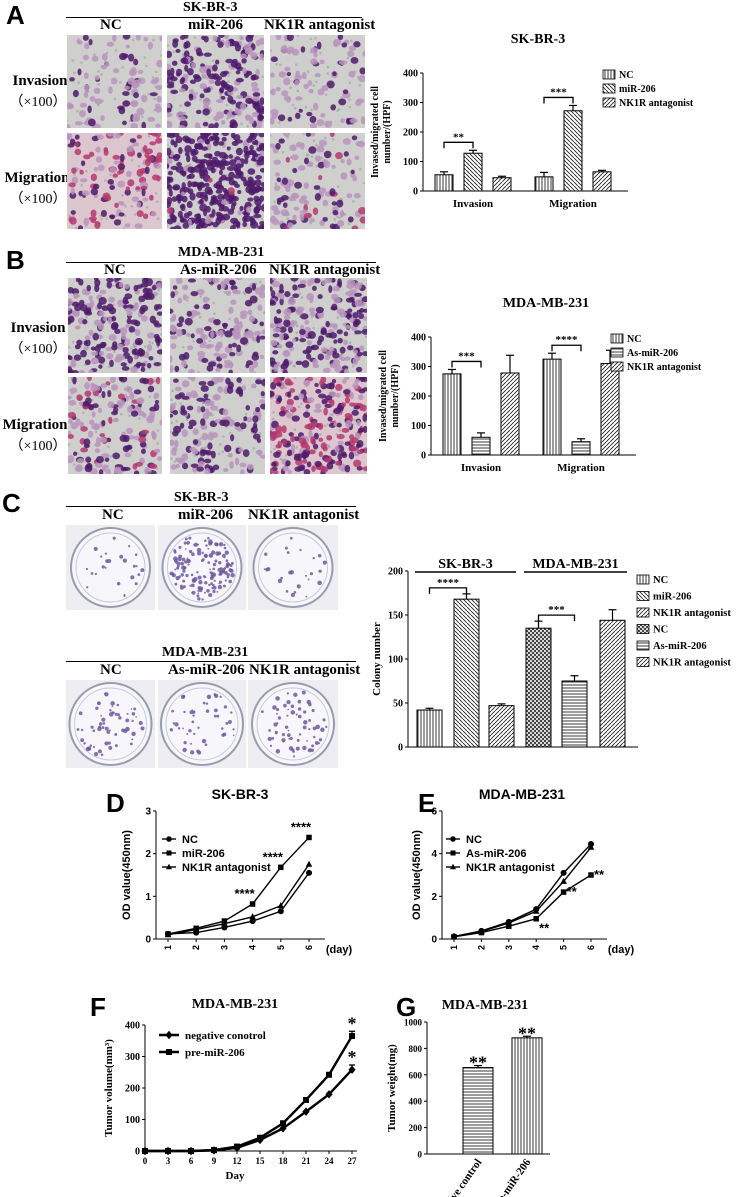  What do you see at coordinates (457, 1177) in the screenshot?
I see `x-tick-label: negative control` at bounding box center [457, 1177].